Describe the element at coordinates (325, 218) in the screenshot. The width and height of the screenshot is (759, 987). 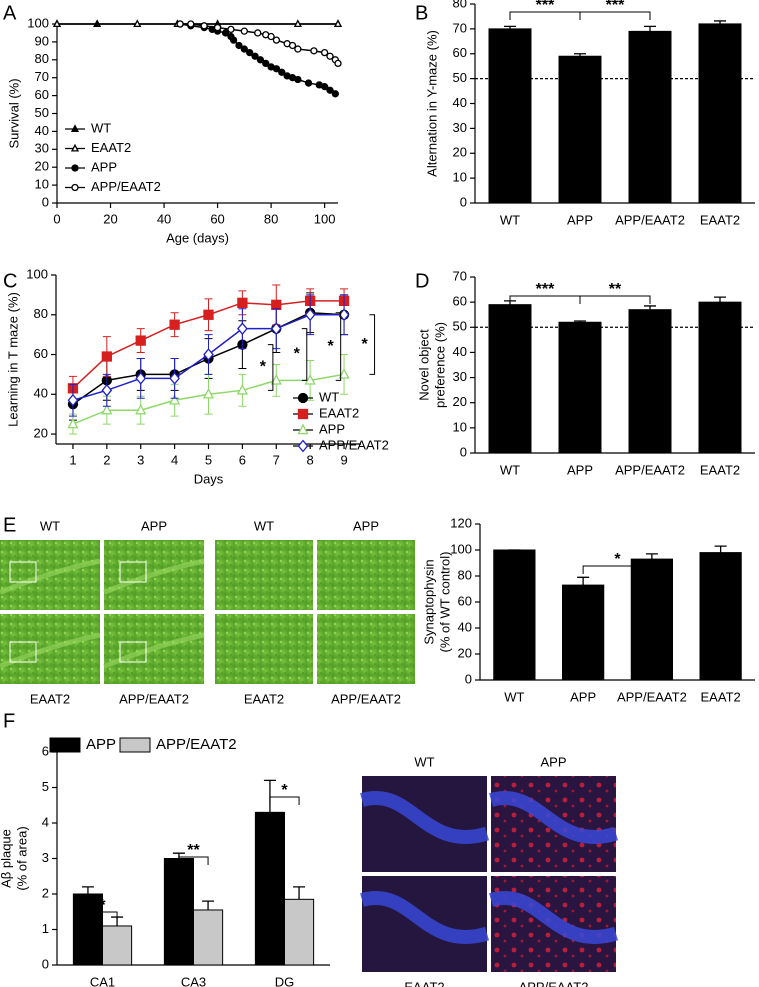
I see `x-tick-label: 100` at that location.